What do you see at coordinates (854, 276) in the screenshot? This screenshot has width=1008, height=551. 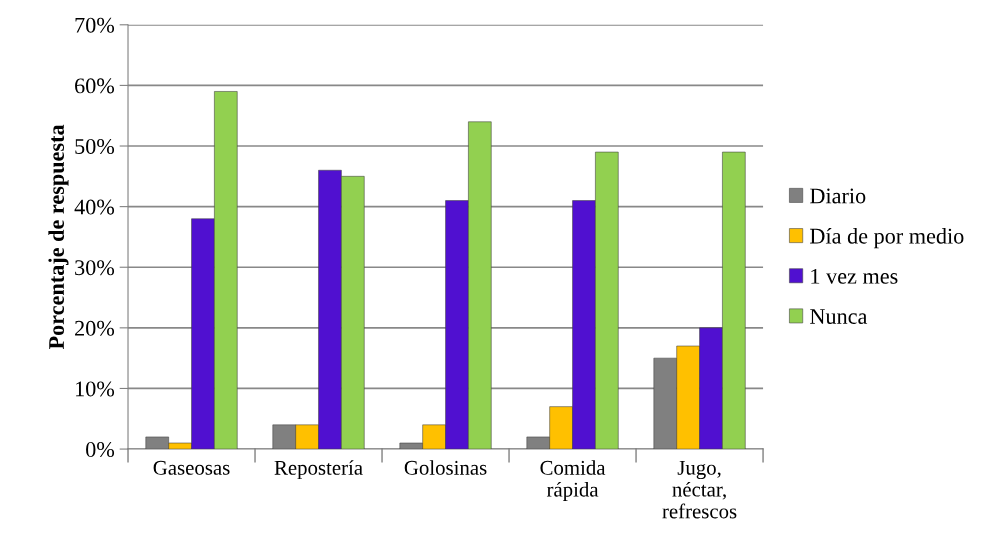 I see `legend-label: 1 vez mes` at bounding box center [854, 276].